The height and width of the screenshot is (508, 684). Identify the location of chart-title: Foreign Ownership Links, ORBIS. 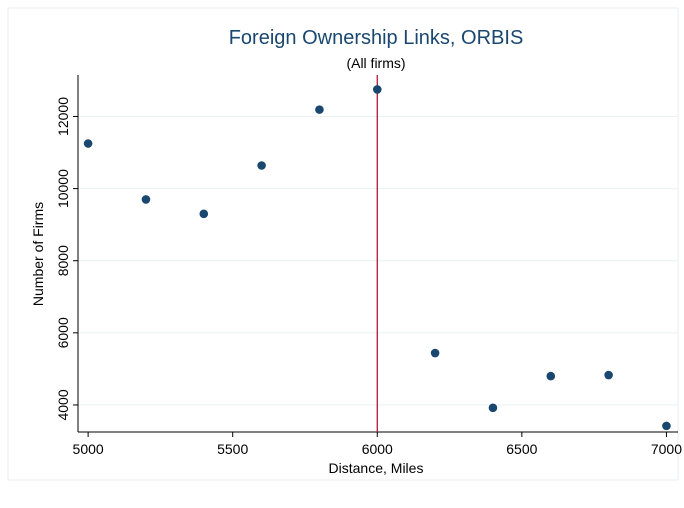
(376, 38).